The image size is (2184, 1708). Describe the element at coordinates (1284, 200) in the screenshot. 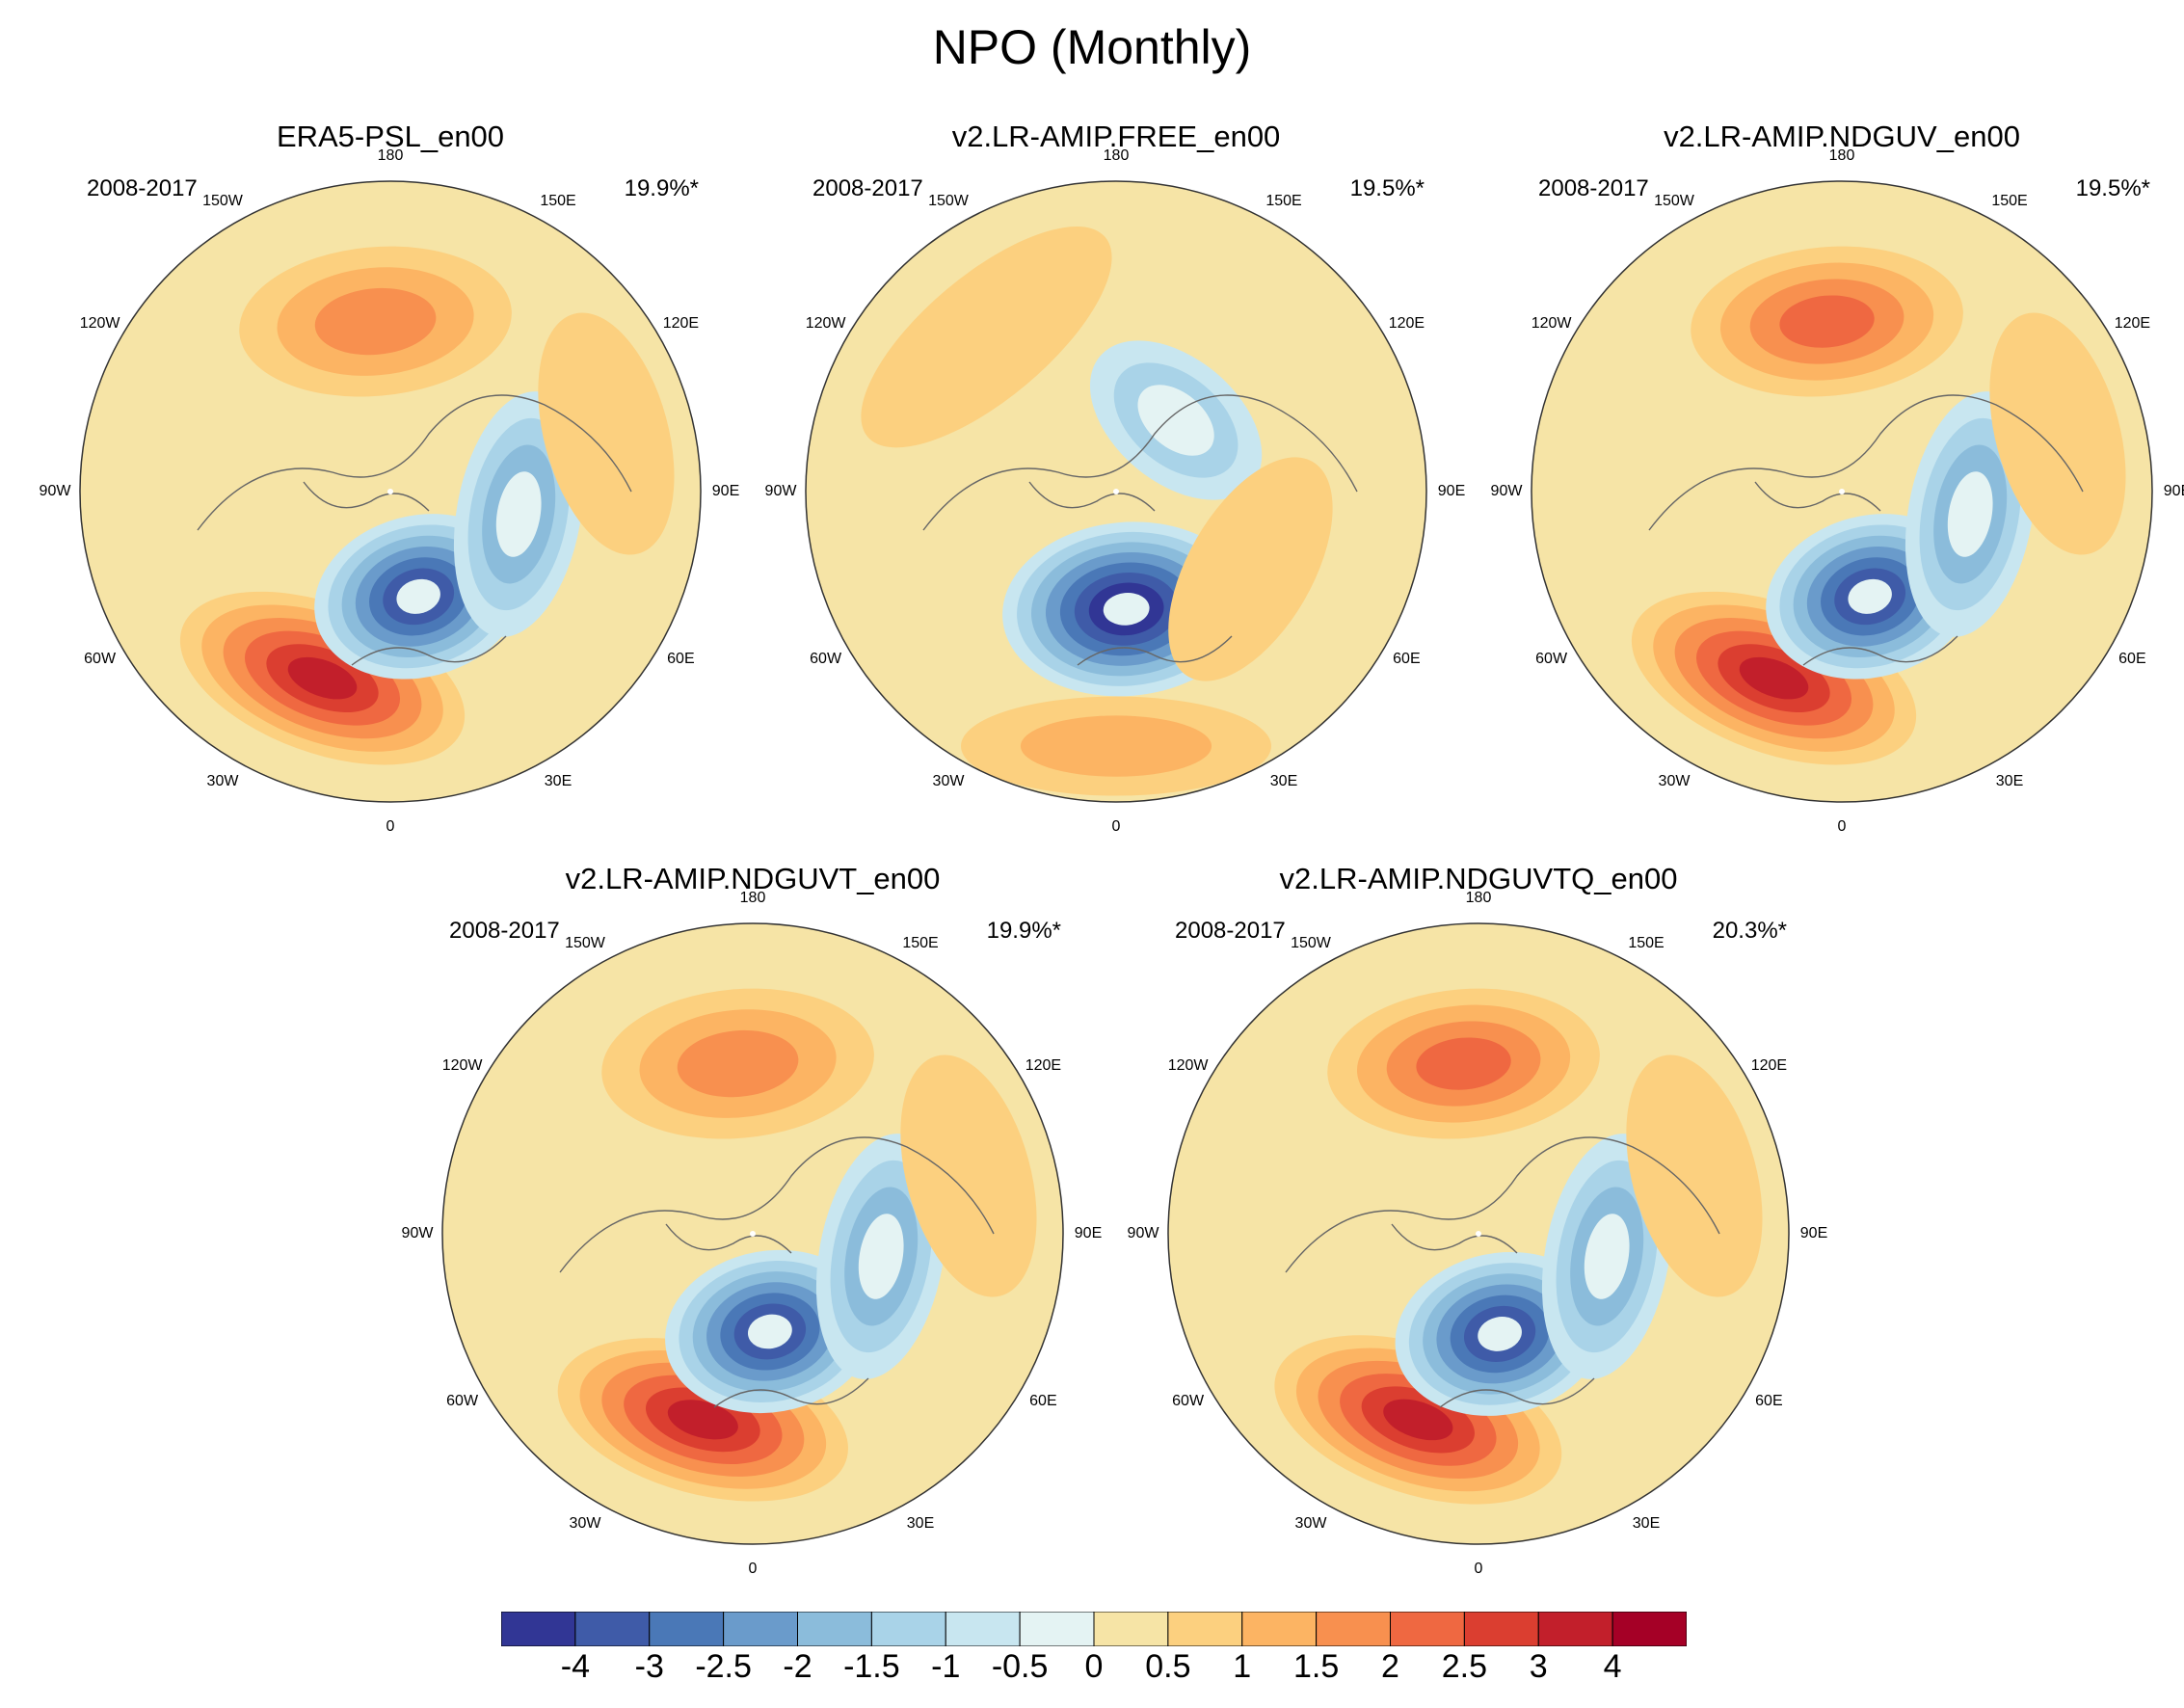

I see `longitude-label: 150E` at that location.